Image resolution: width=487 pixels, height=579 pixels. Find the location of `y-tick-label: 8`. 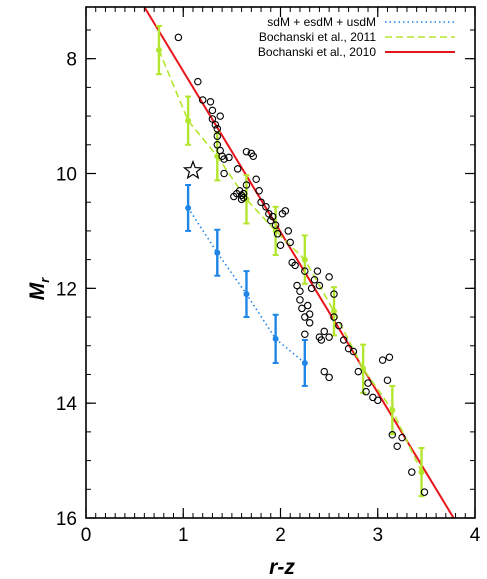

y-tick-label: 8 is located at coordinates (71, 60).